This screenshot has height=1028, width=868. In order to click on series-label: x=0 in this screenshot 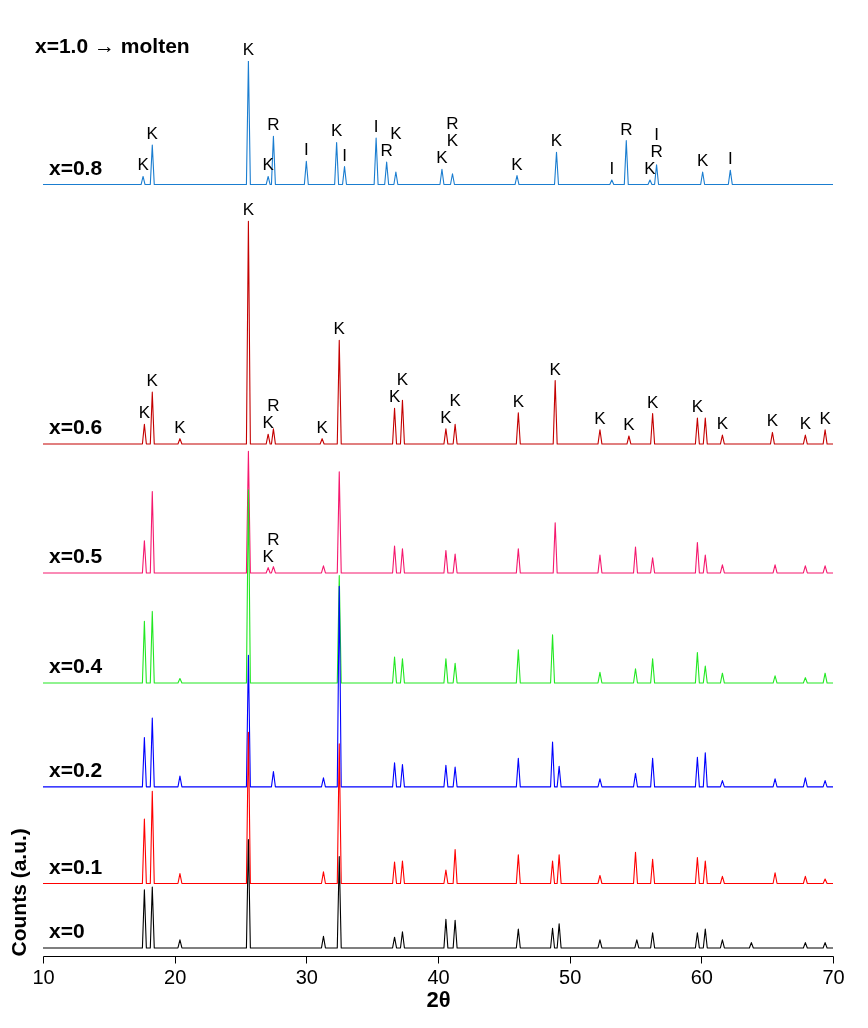, I will do `click(67, 930)`.